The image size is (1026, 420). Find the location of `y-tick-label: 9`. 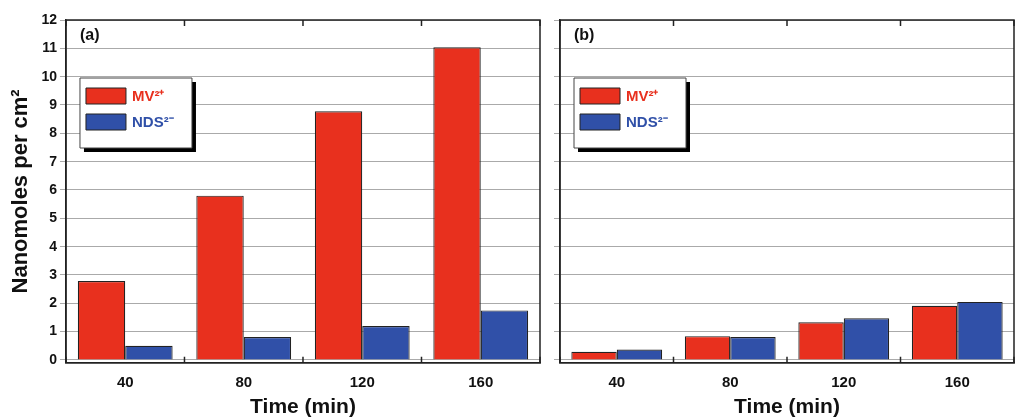

y-tick-label: 9 is located at coordinates (53, 103).